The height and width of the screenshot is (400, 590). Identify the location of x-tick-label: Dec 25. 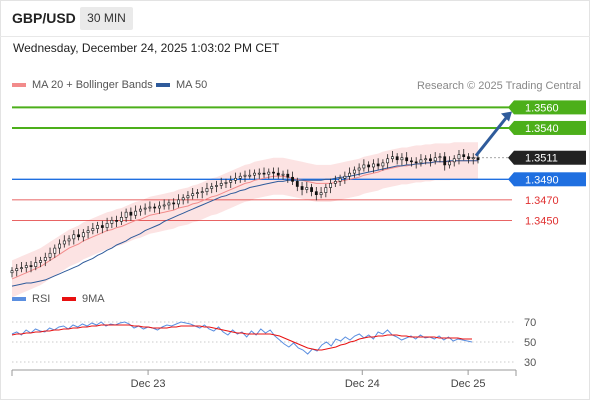
(468, 384).